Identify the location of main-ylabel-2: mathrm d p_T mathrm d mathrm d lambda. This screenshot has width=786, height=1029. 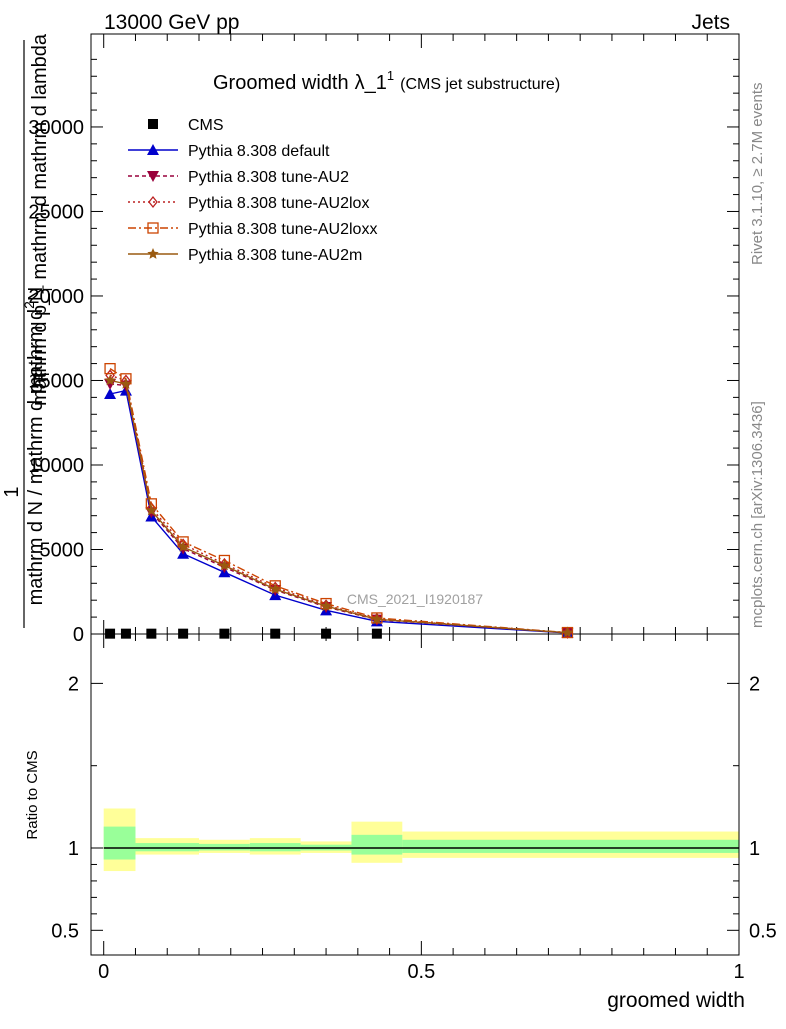
(42, 219).